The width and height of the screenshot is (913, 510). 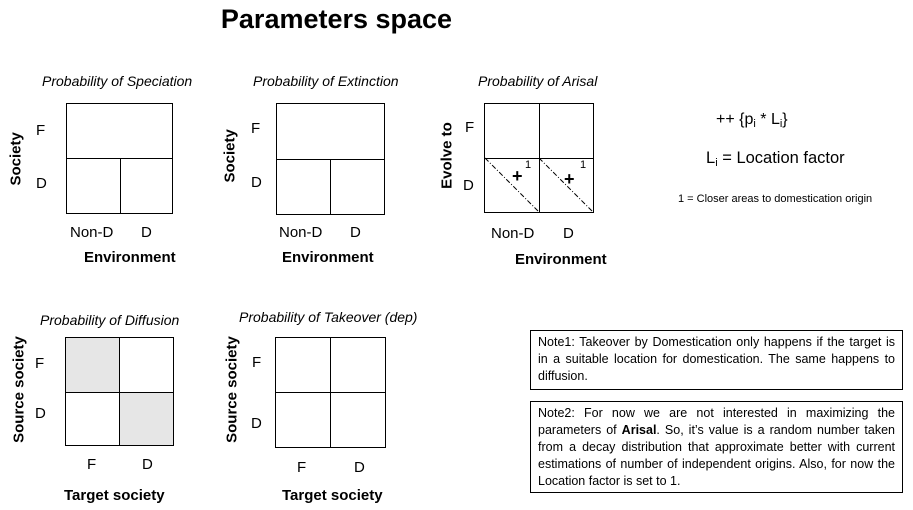 What do you see at coordinates (146, 232) in the screenshot?
I see `speciation-col-d: D` at bounding box center [146, 232].